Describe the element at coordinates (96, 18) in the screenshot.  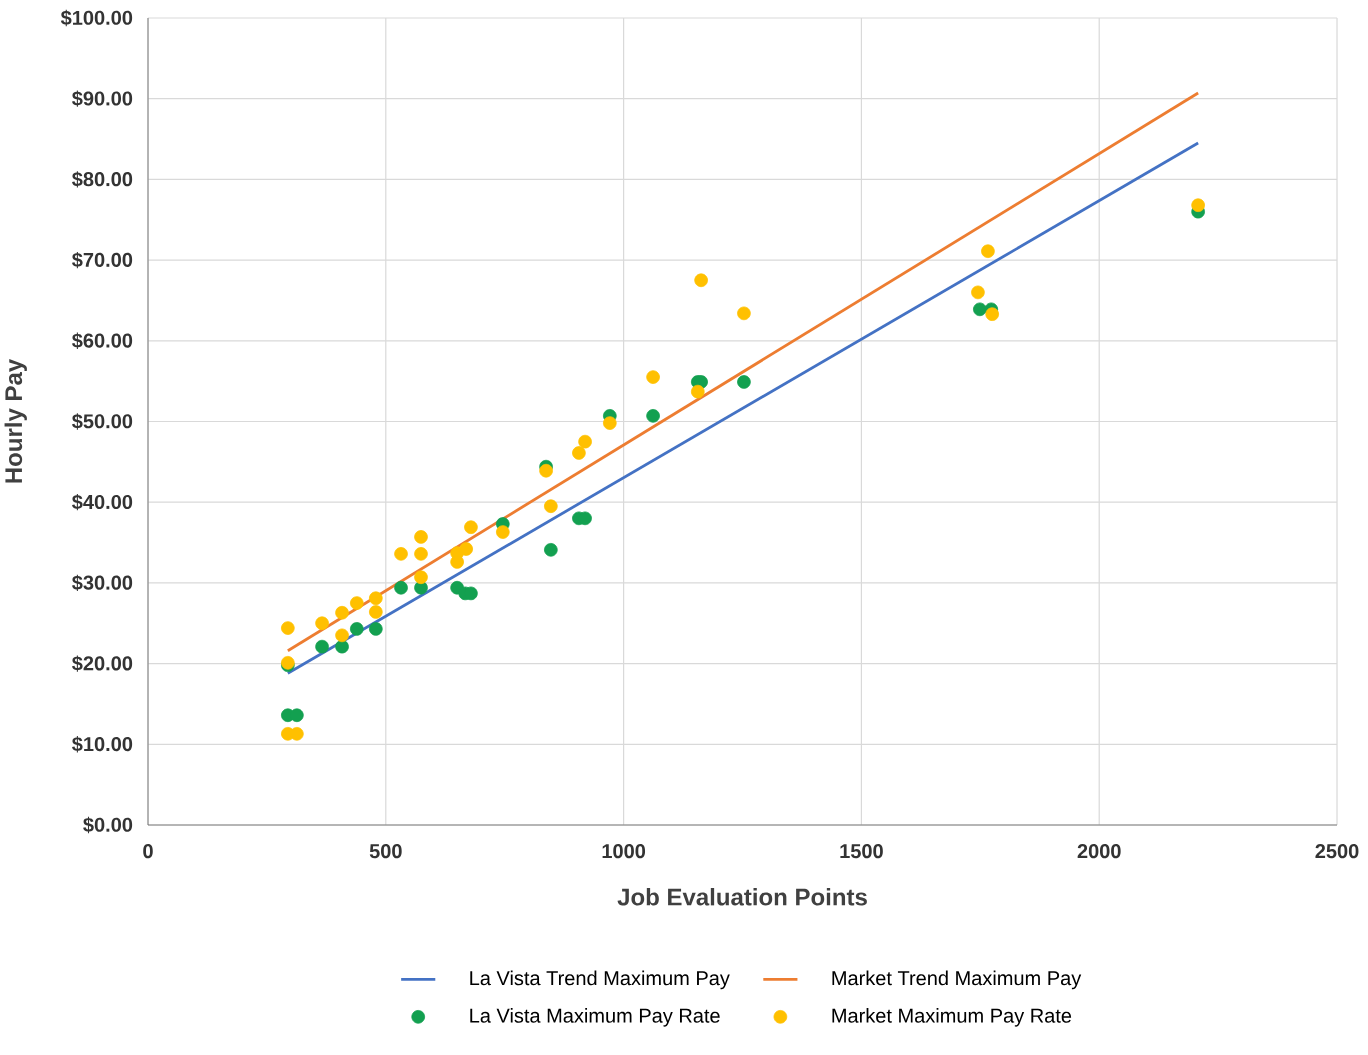
I see `y-tick-label: $100.00` at that location.